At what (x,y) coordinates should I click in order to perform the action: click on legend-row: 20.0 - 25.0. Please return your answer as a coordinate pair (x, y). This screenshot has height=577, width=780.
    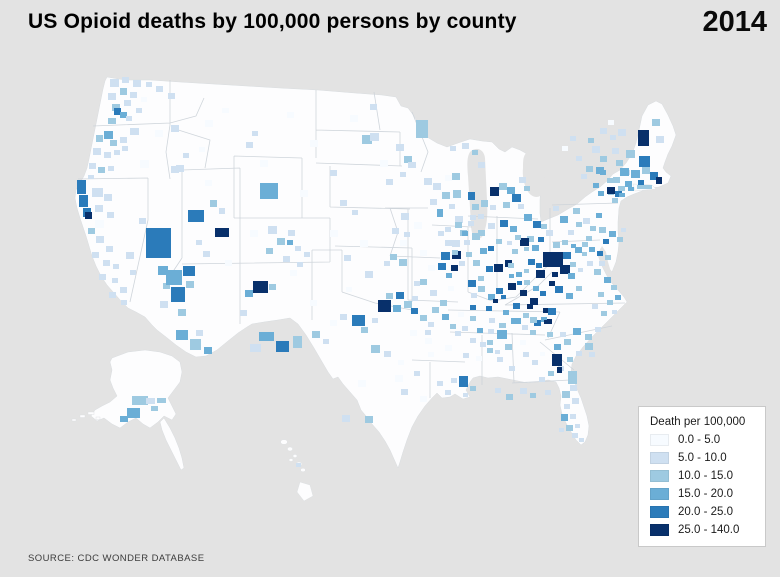
    Looking at the image, I should click on (703, 512).